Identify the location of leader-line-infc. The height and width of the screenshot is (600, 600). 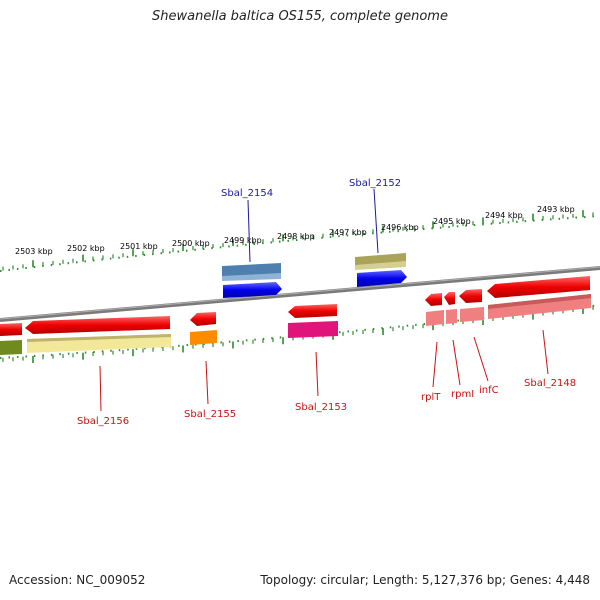
(481, 359).